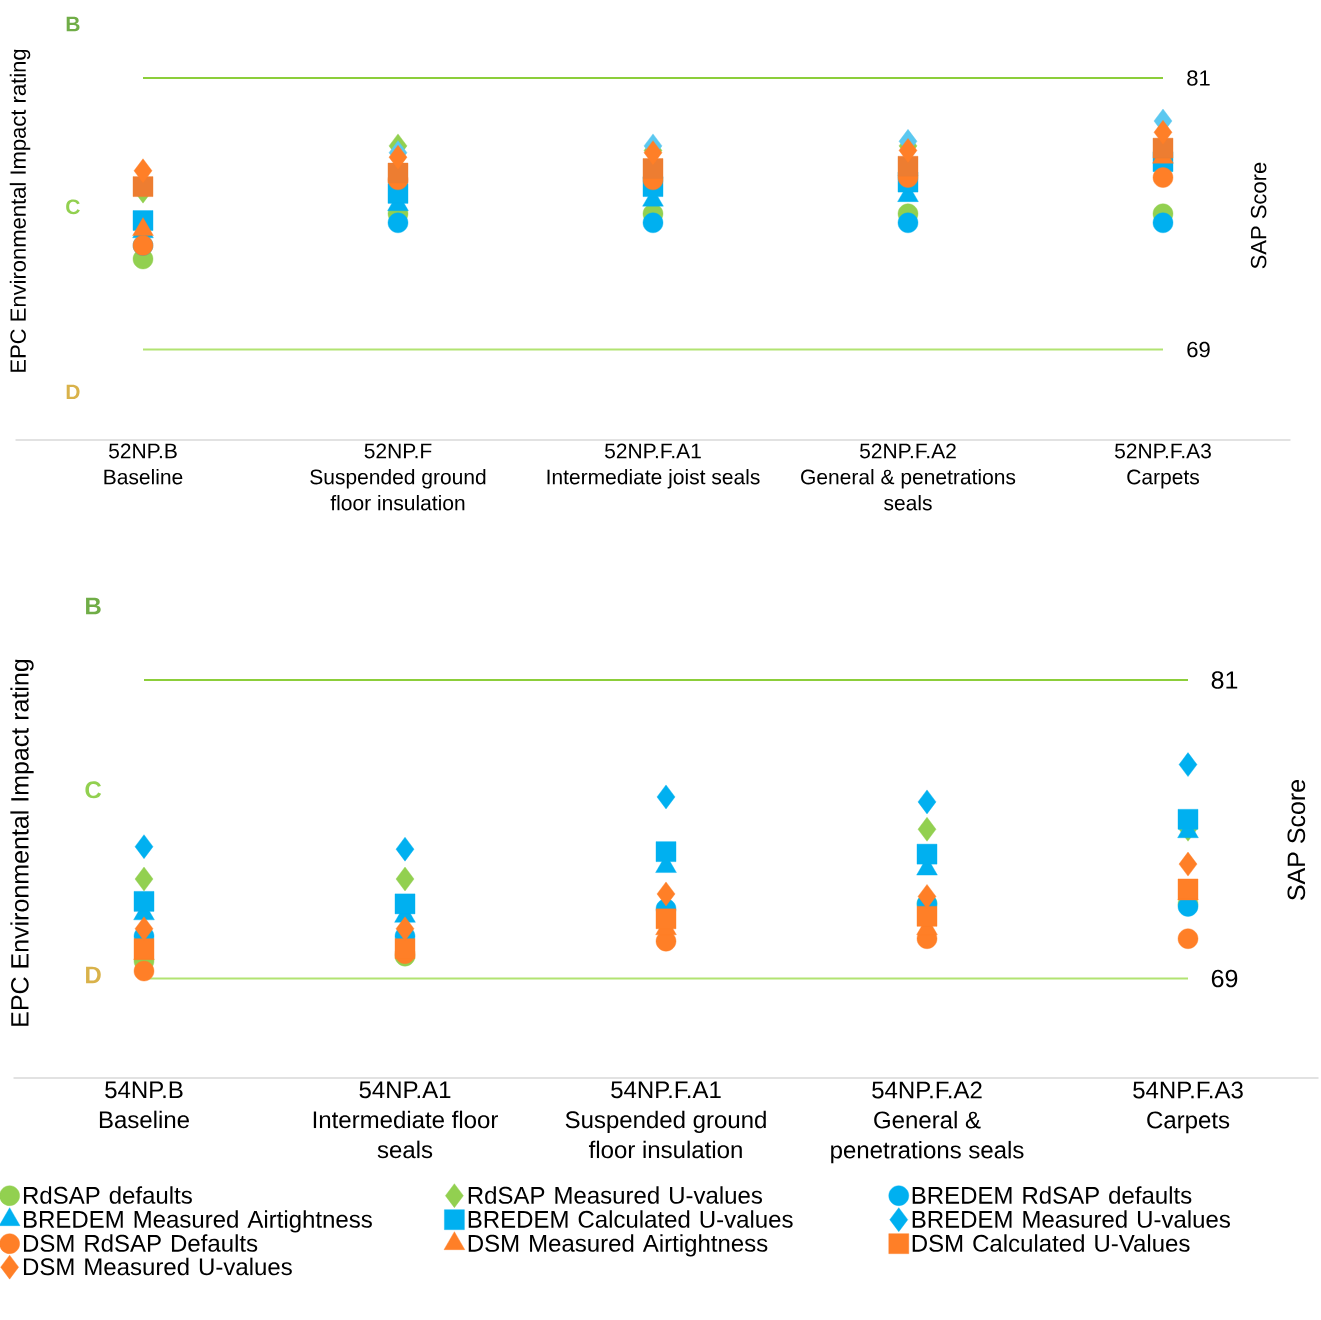 The height and width of the screenshot is (1320, 1321). Describe the element at coordinates (143, 464) in the screenshot. I see `x-tick-label: 52NP.B Baseline` at that location.